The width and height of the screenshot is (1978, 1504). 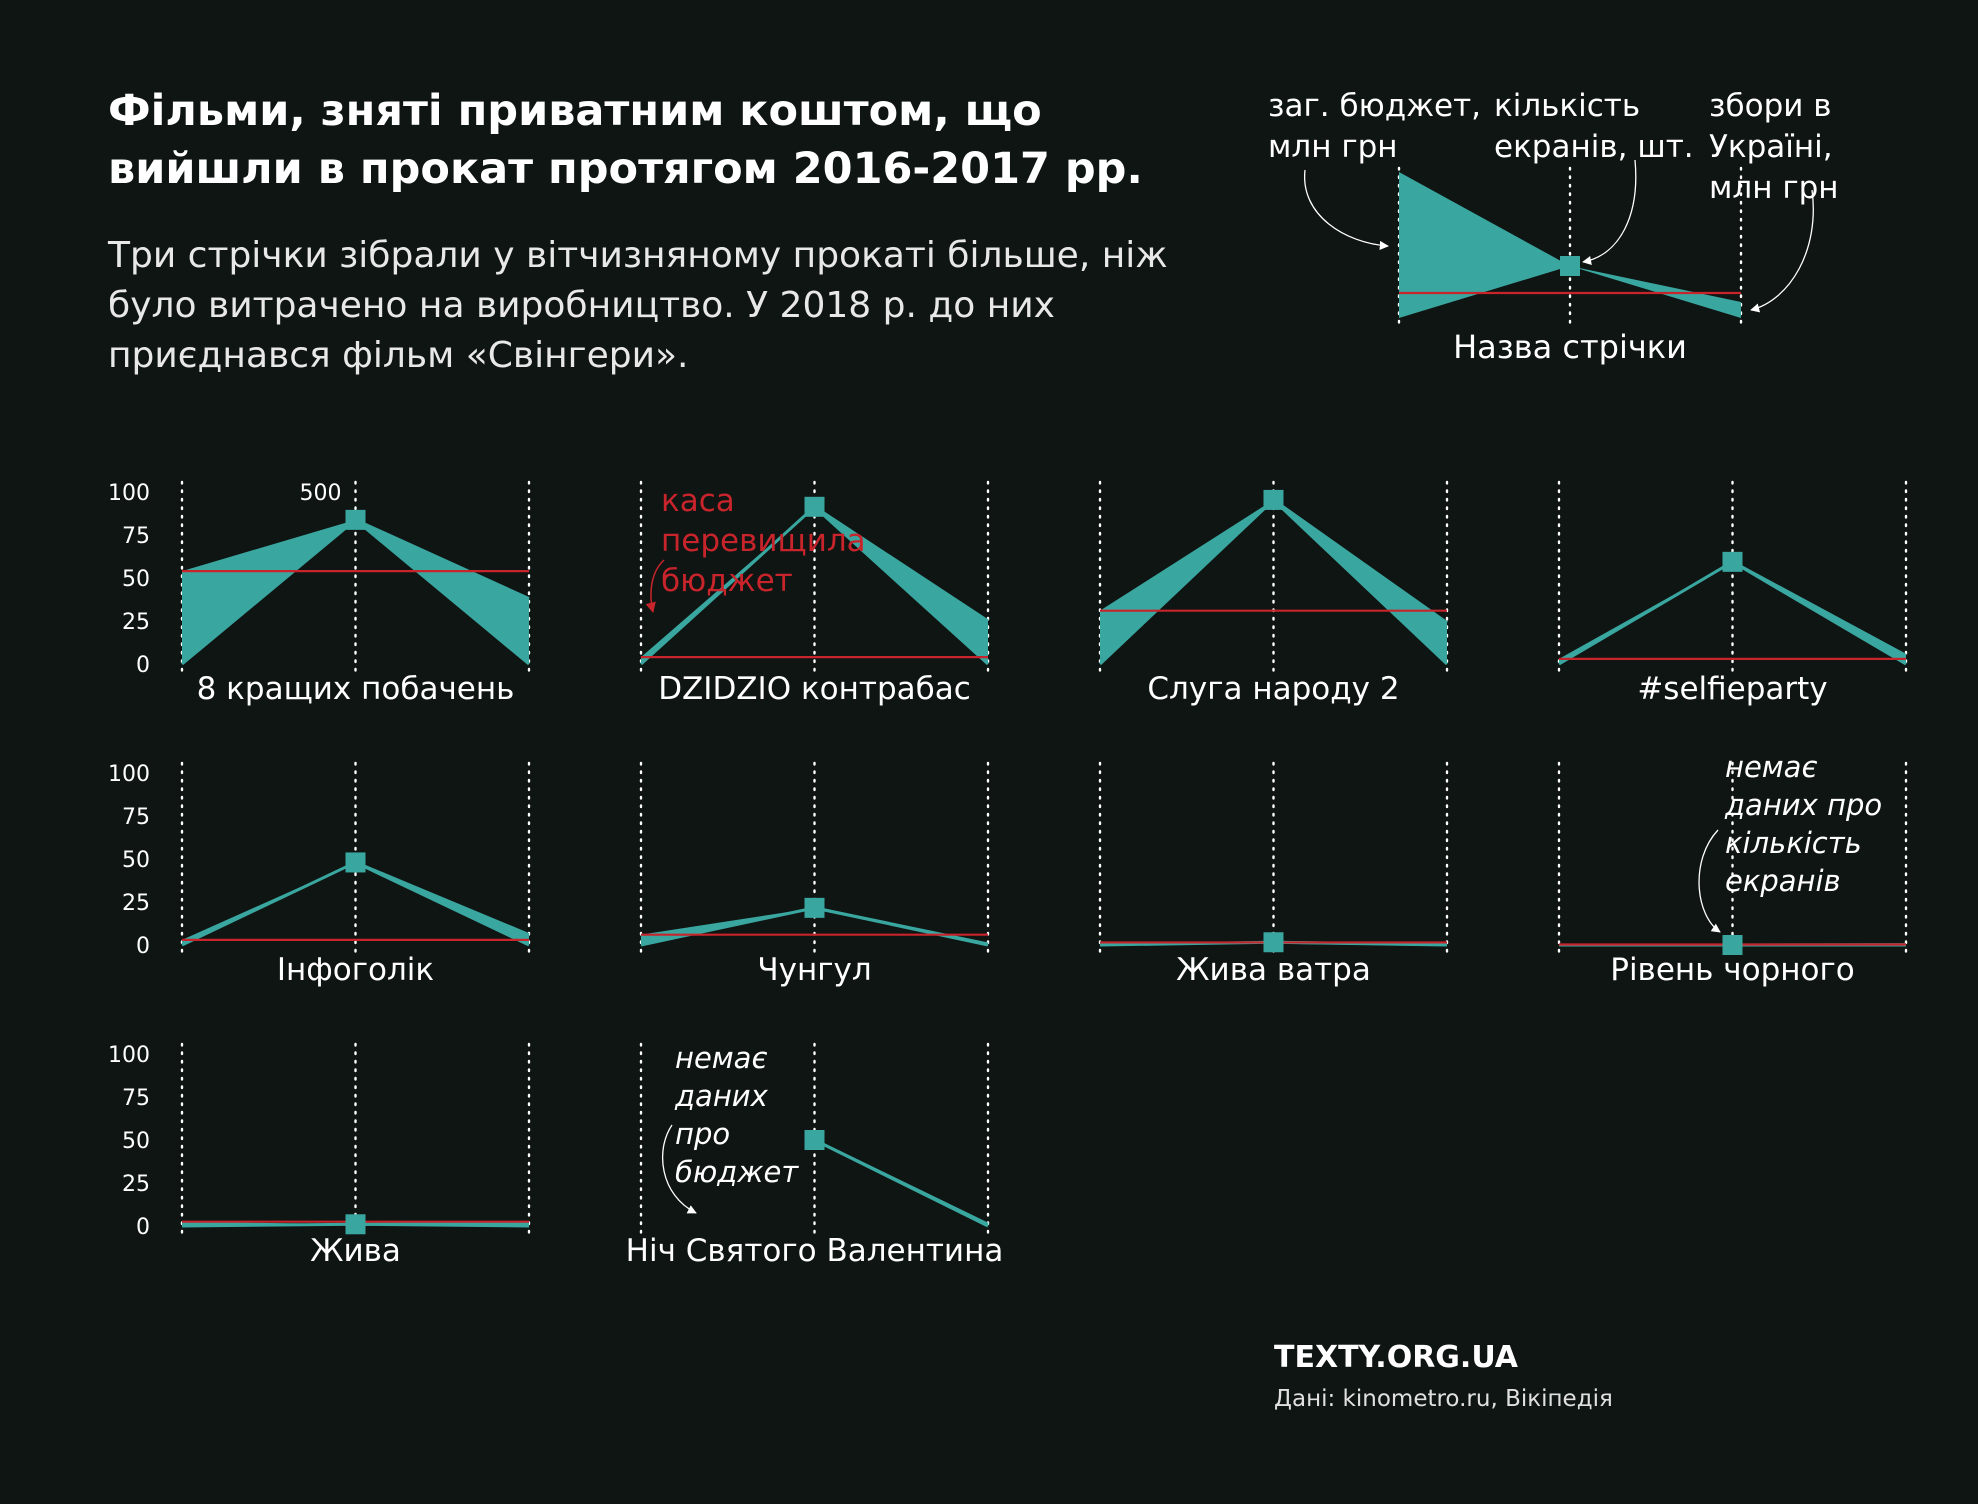 I want to click on film-name: Інфоголік, so click(x=355, y=970).